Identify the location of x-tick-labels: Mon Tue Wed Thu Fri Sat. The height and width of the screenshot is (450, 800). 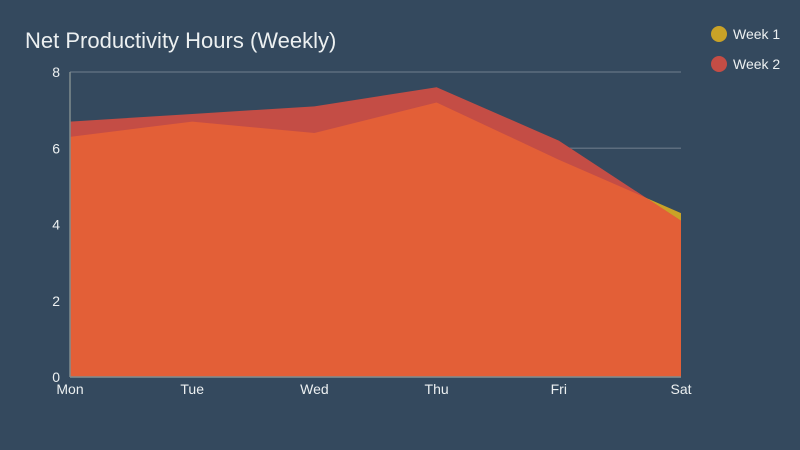
(373, 389).